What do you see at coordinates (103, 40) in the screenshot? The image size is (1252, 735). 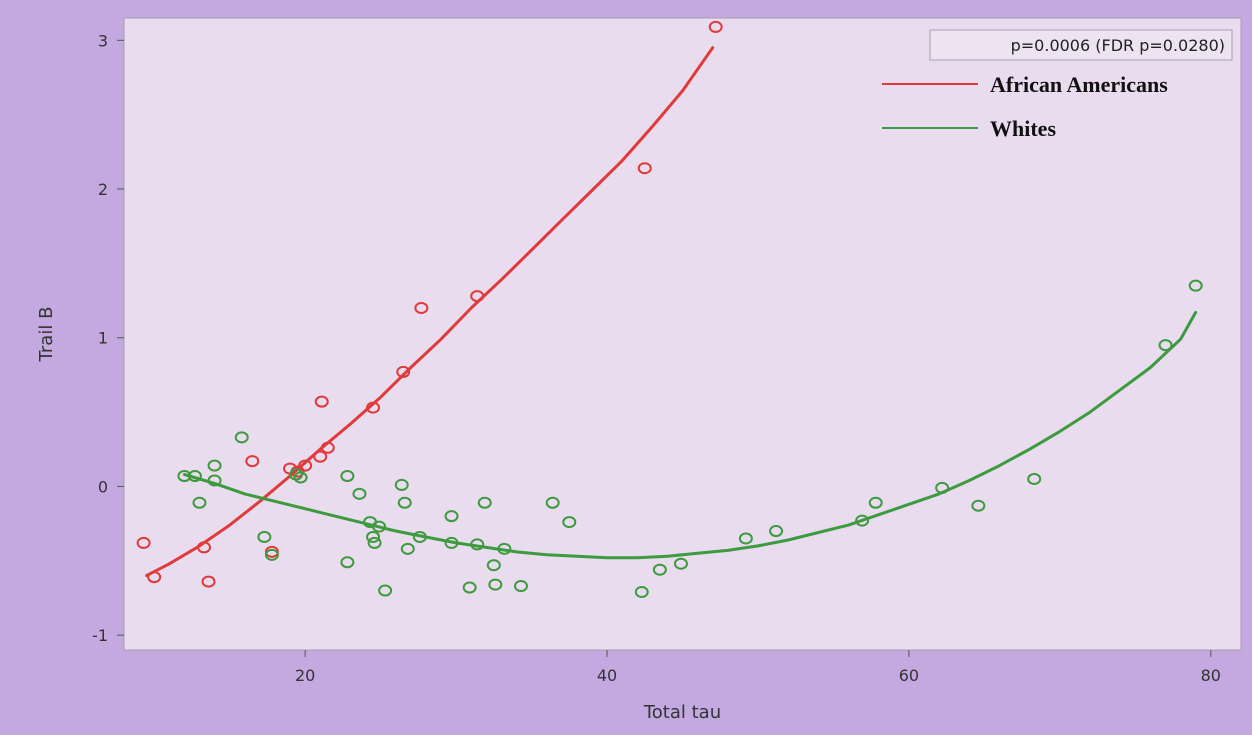 I see `y-tick-label: 3` at bounding box center [103, 40].